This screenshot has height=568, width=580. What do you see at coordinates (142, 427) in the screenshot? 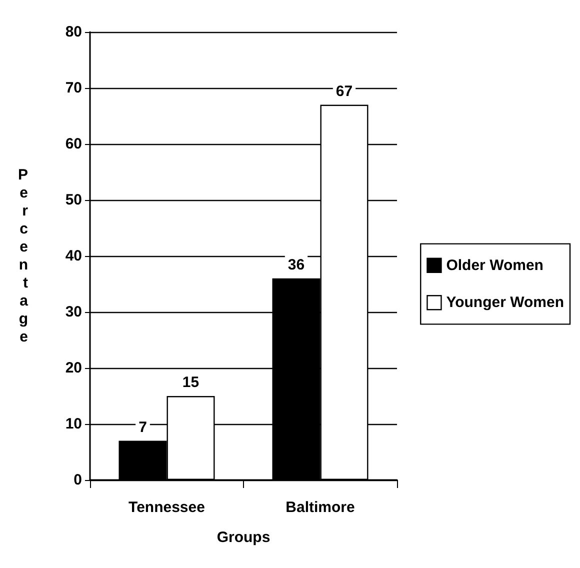
I see `data-label: 7` at bounding box center [142, 427].